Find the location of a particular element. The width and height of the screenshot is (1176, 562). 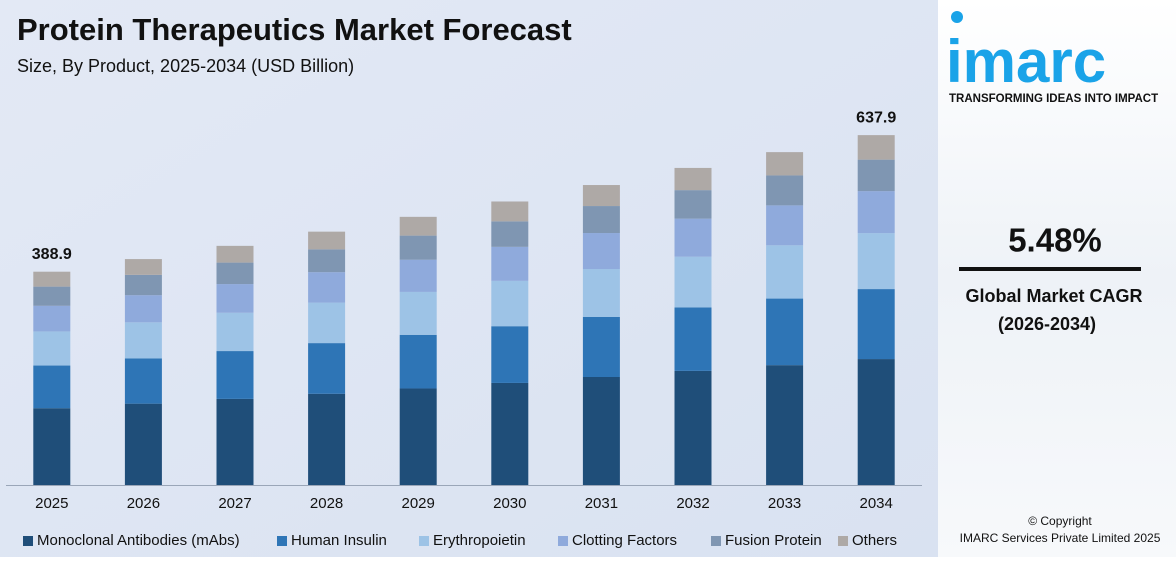

cagr-label: Global Market CAGR is located at coordinates (1053, 296).